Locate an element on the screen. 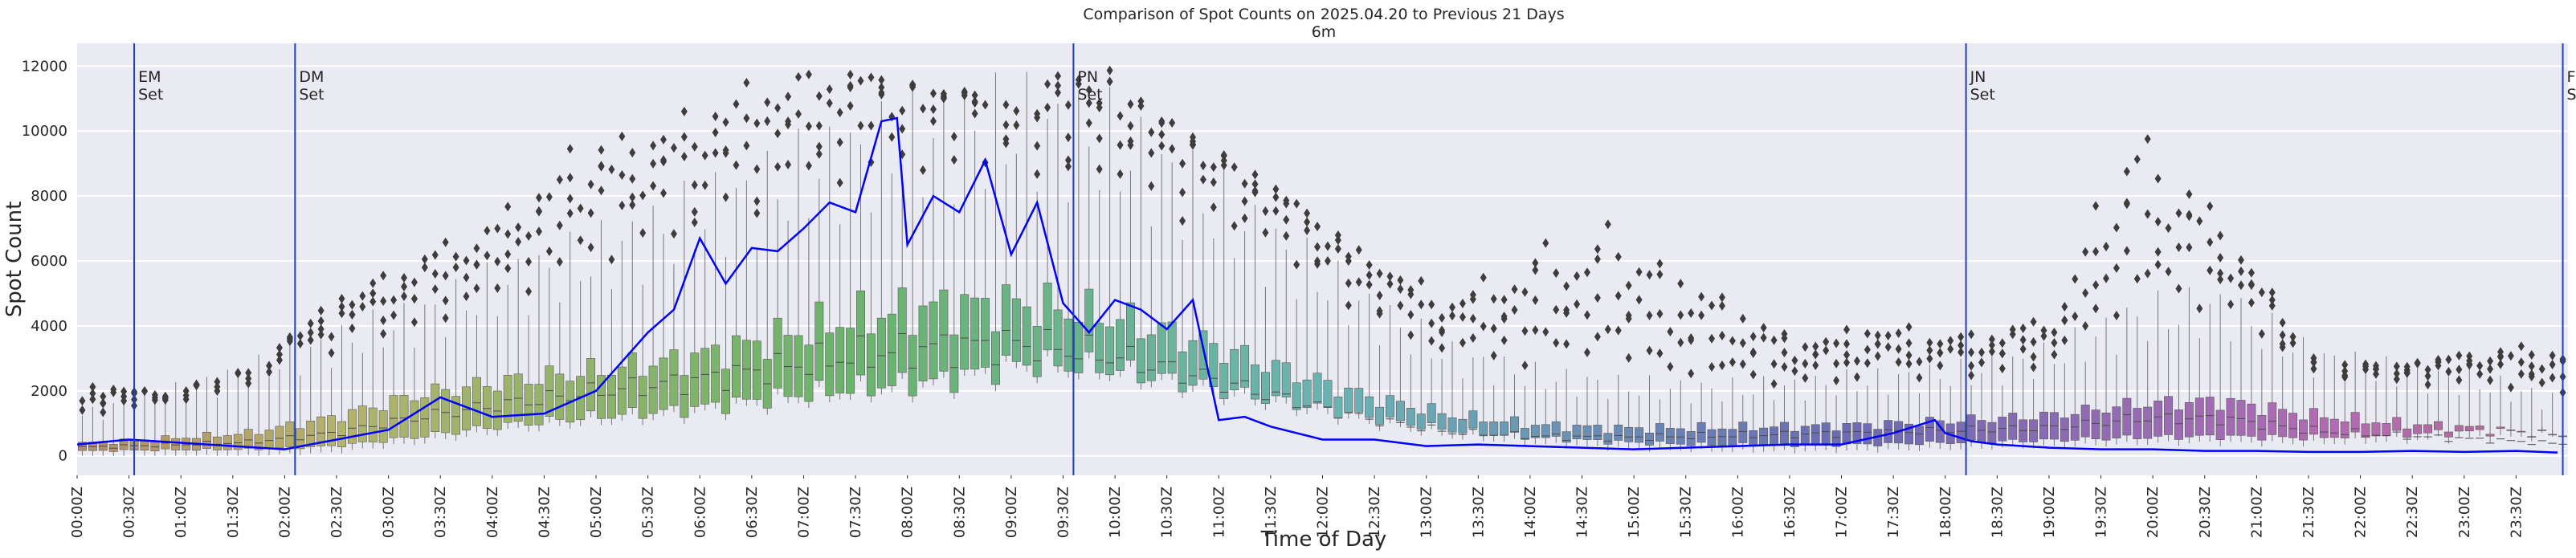 The image size is (2576, 558). x-tick-label: 04:00Z is located at coordinates (492, 512).